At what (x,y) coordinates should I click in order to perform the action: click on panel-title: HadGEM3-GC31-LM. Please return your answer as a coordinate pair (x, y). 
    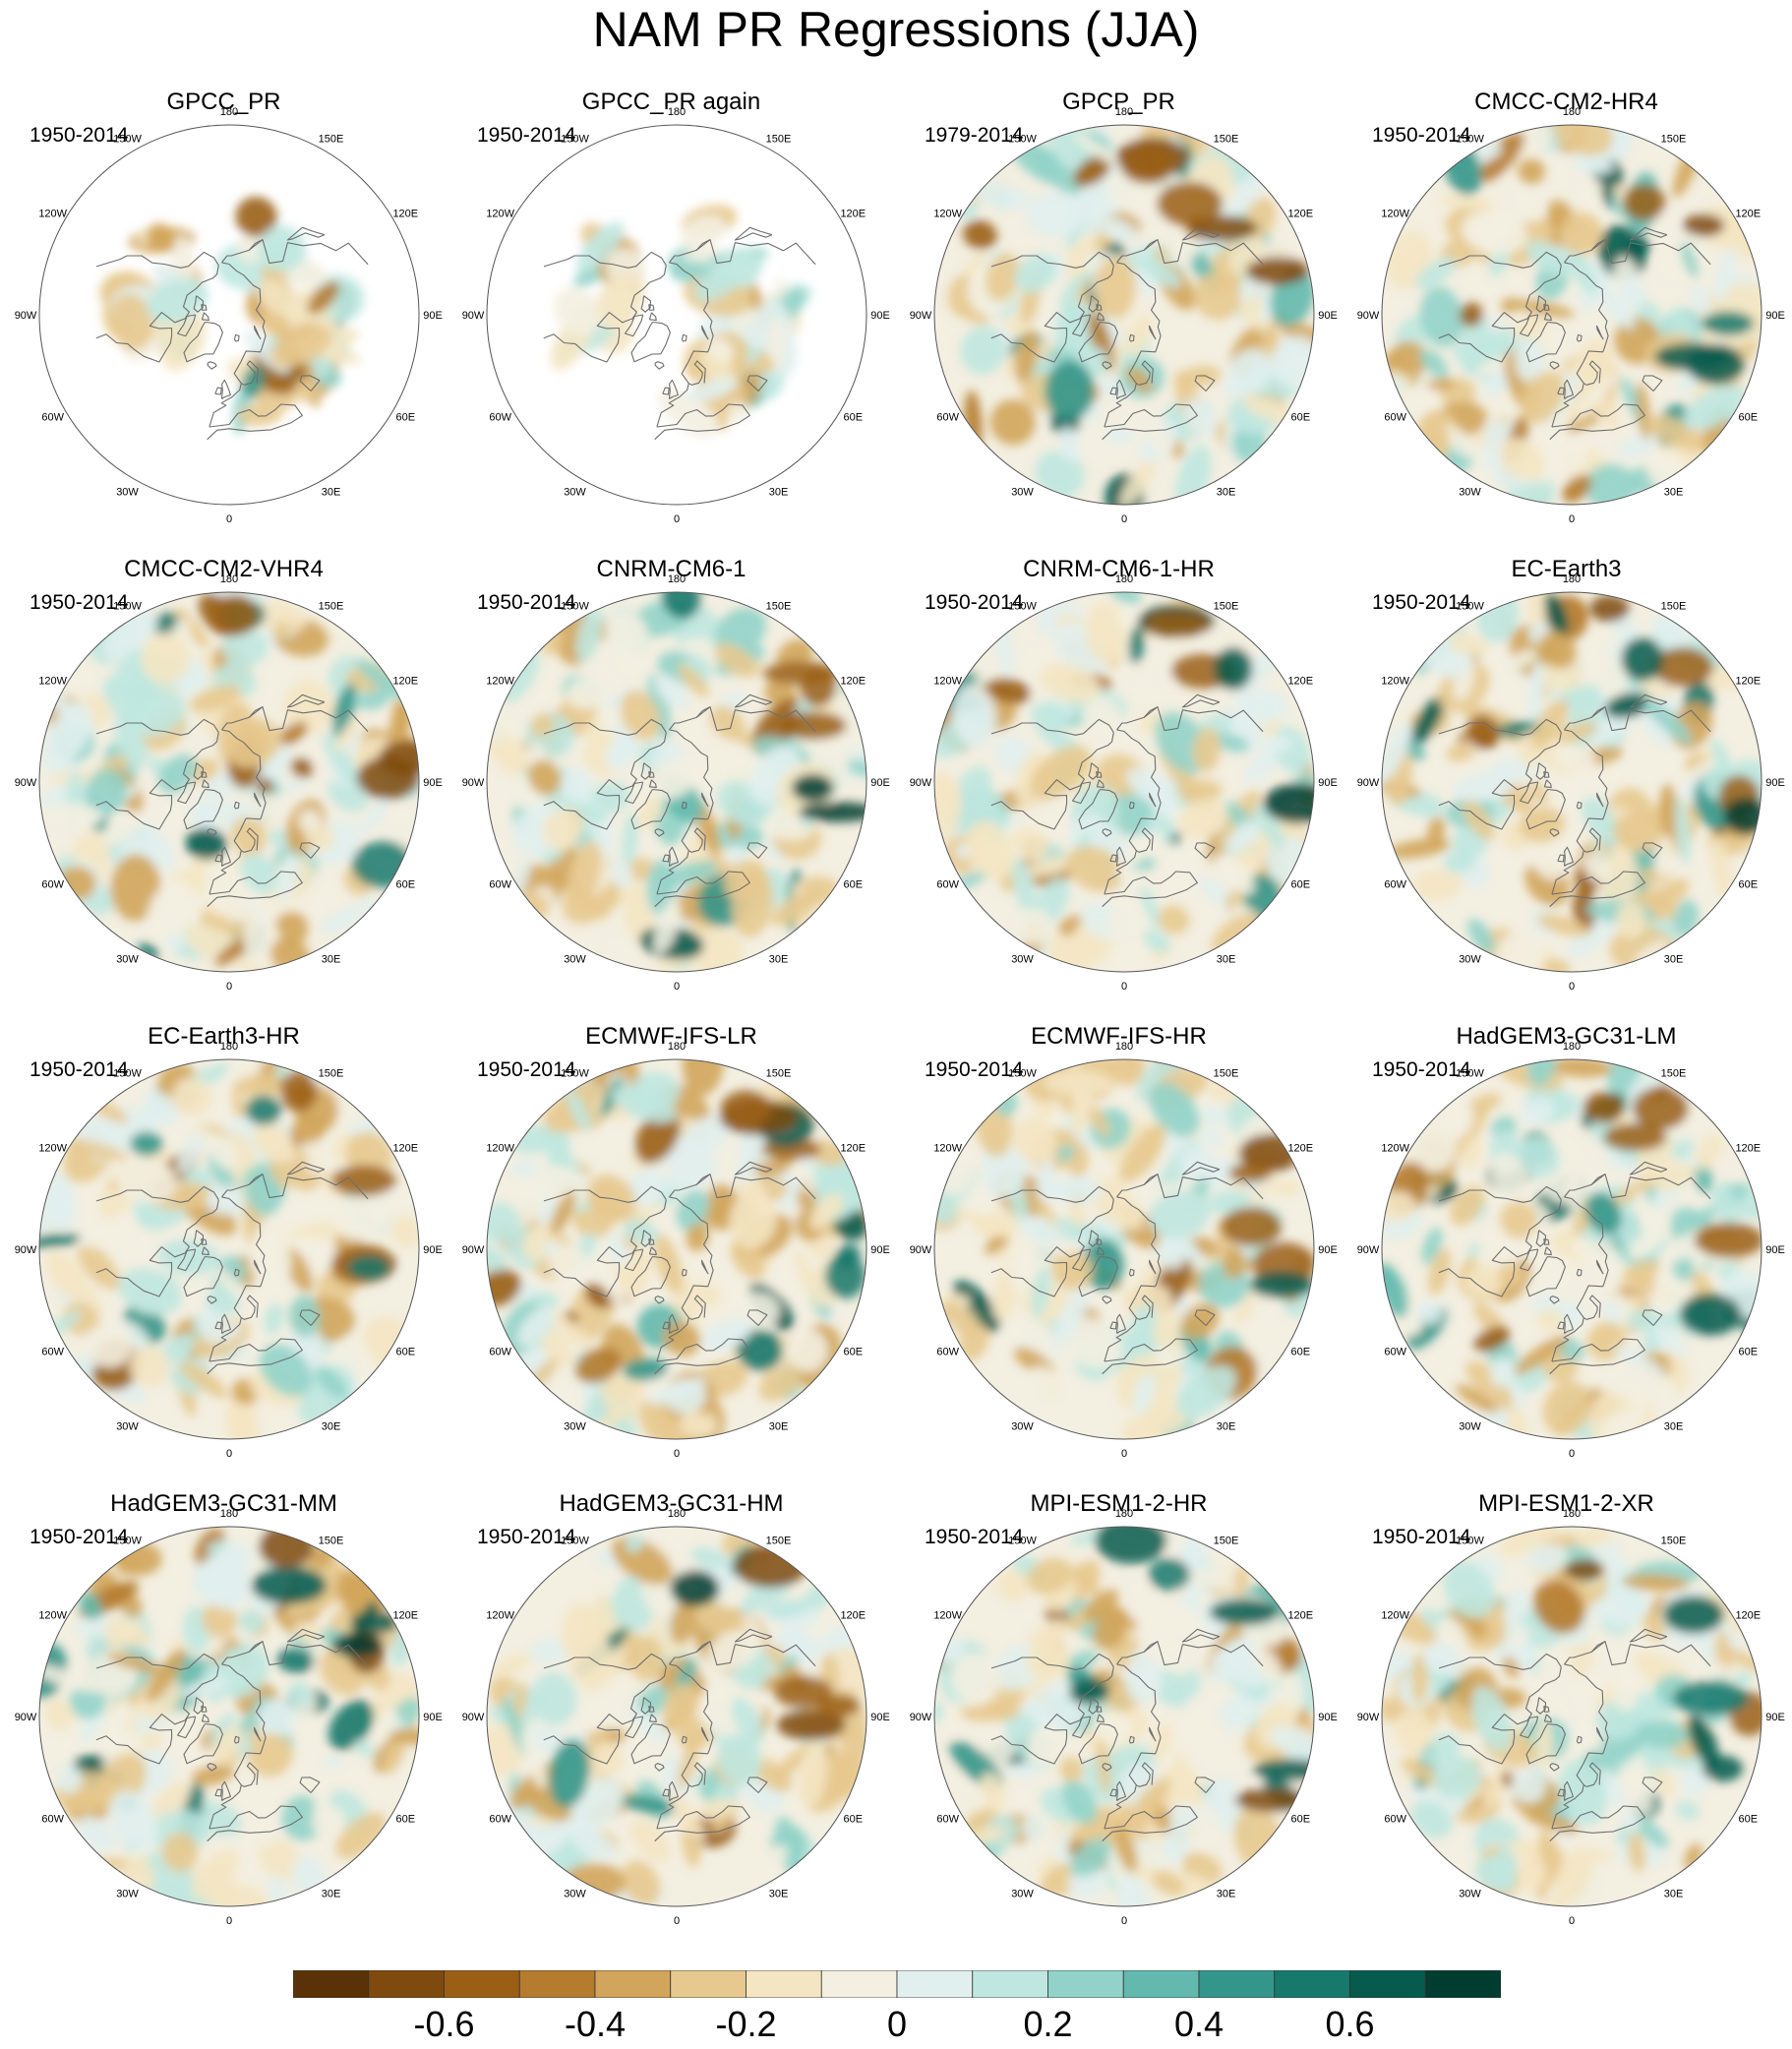
    Looking at the image, I should click on (1566, 1036).